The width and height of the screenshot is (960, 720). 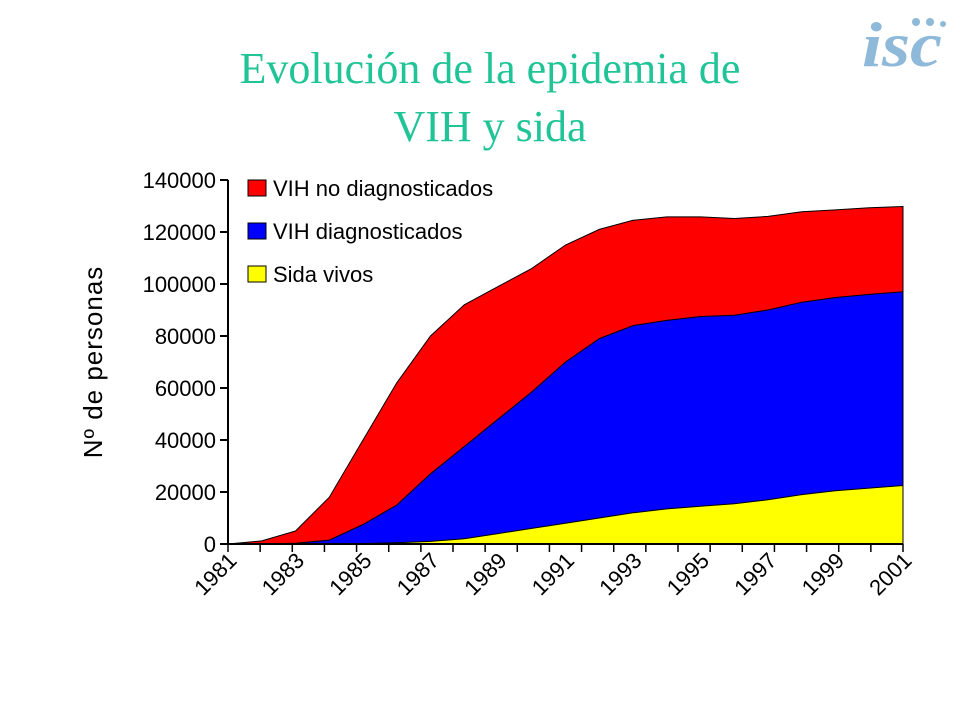 I want to click on x-tick-label: 1991, so click(x=553, y=574).